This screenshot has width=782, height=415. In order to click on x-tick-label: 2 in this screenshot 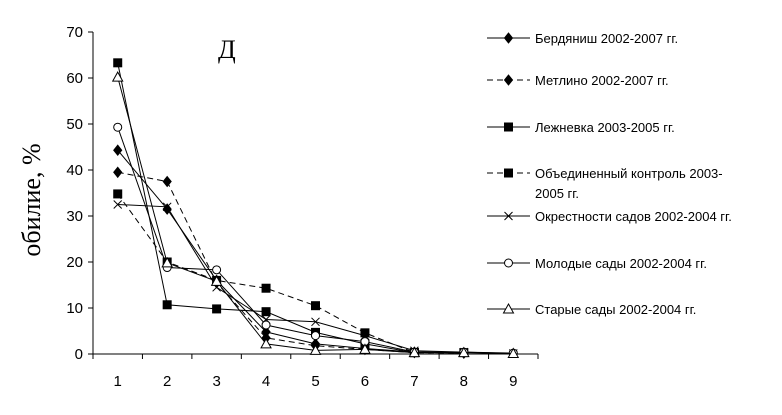, I will do `click(167, 381)`.